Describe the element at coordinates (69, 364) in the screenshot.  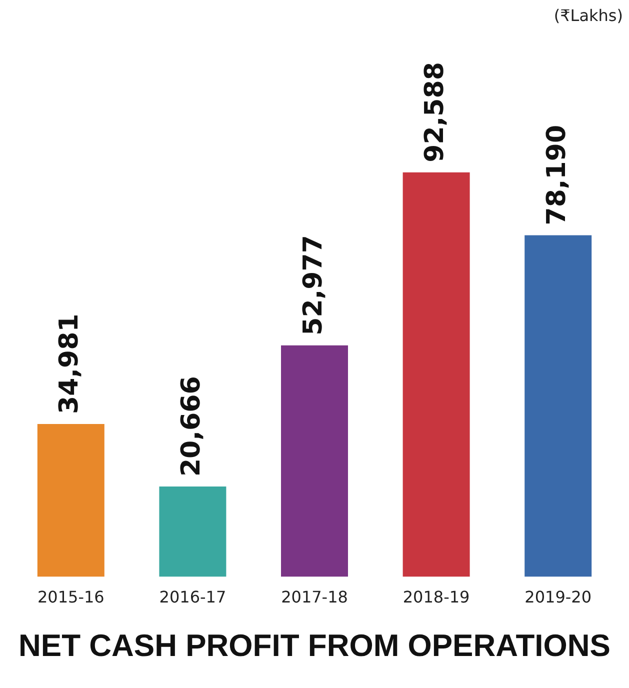
I see `data-label: 34,981` at that location.